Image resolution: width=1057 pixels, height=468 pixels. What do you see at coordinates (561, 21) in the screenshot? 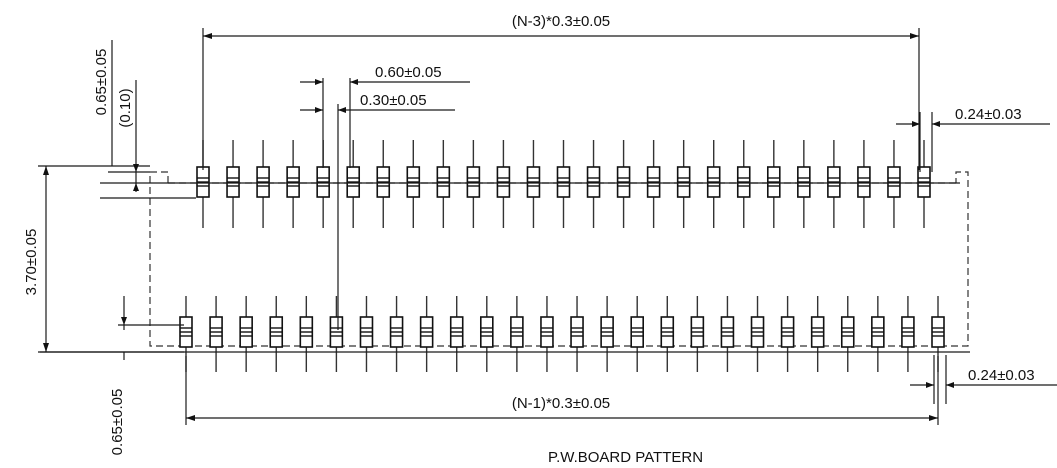
I see `top-pitch-label: (N-3)*0.3±0.05` at bounding box center [561, 21].